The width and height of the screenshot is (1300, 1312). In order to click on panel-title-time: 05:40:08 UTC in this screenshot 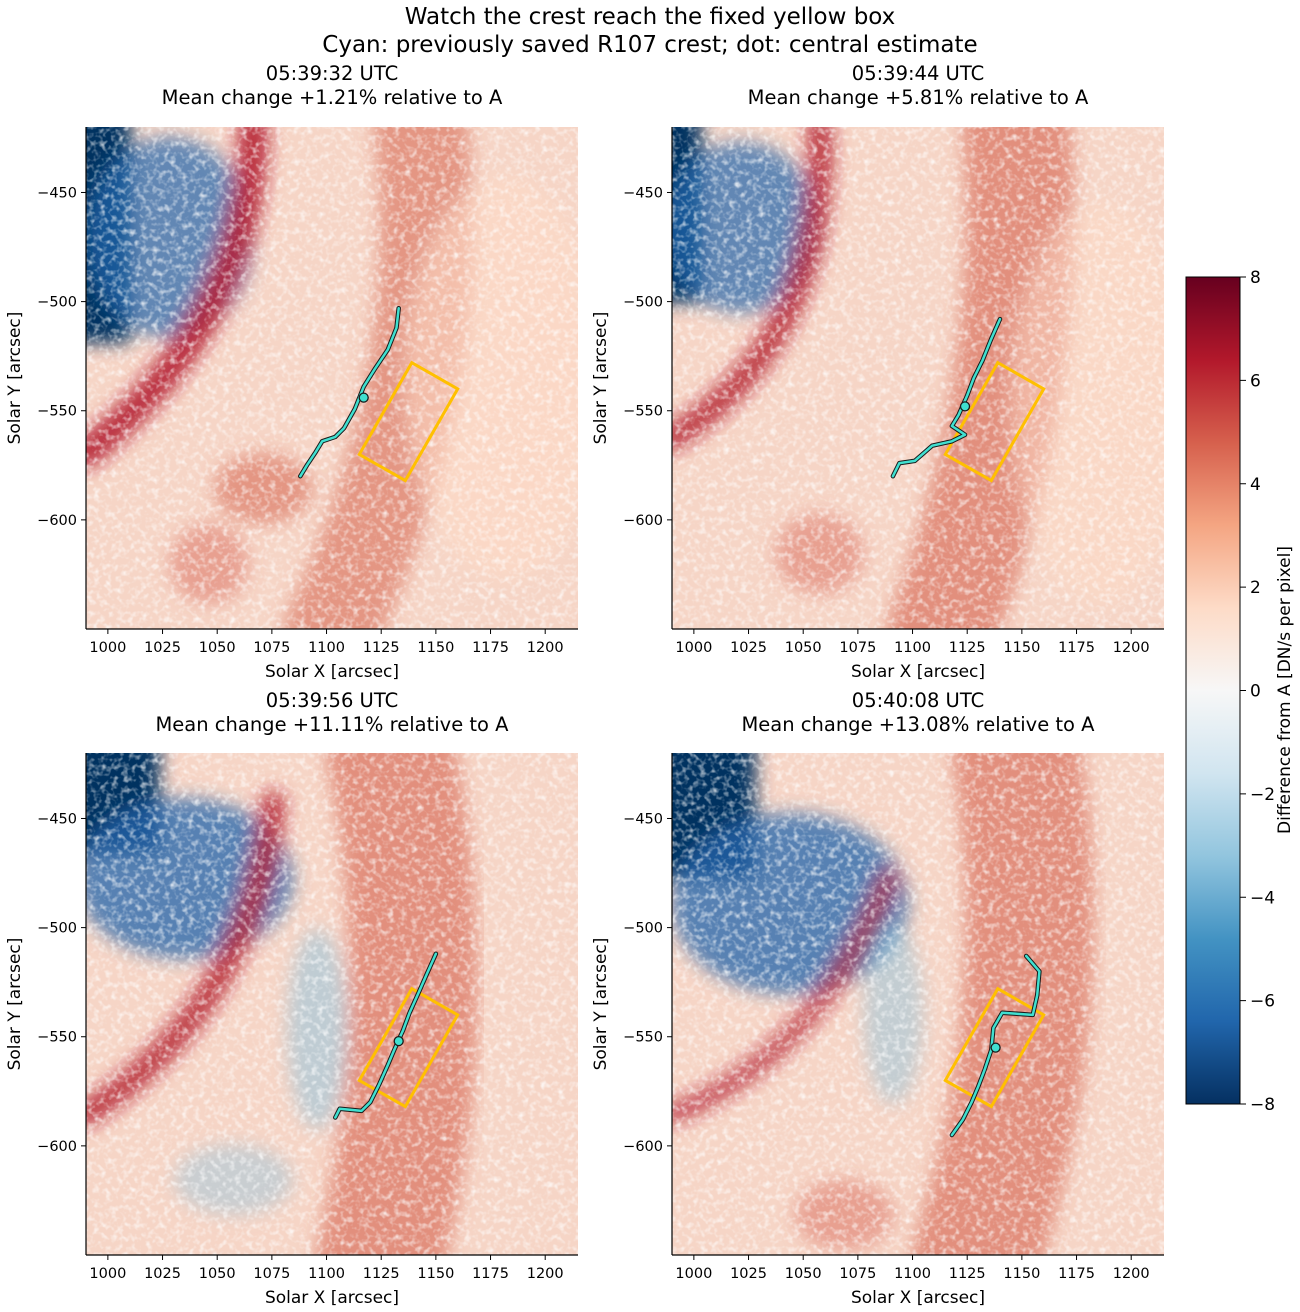, I will do `click(918, 700)`.